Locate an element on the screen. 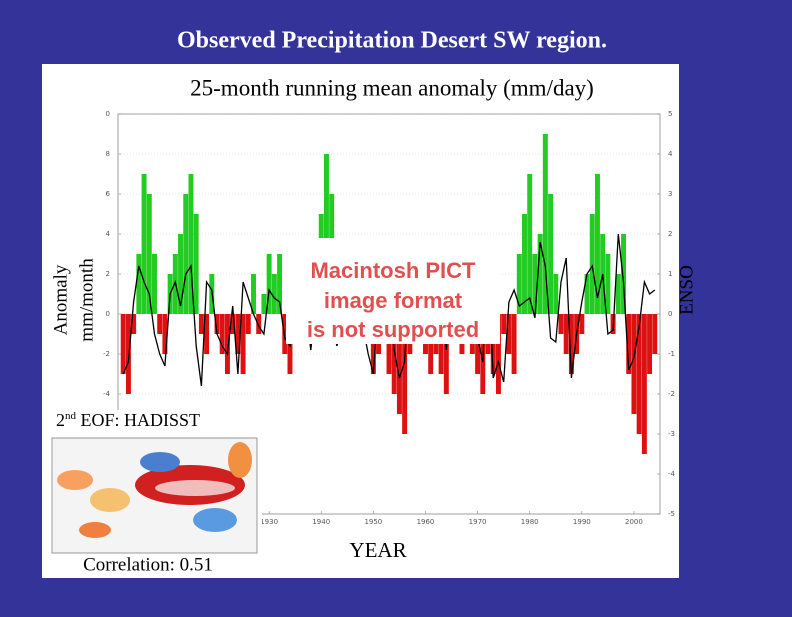 The height and width of the screenshot is (617, 792). x-tick-label: 1990 is located at coordinates (582, 522).